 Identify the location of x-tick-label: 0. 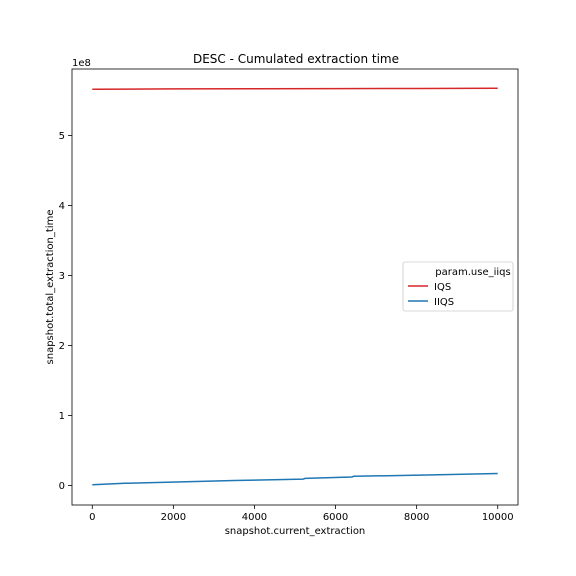
(92, 517).